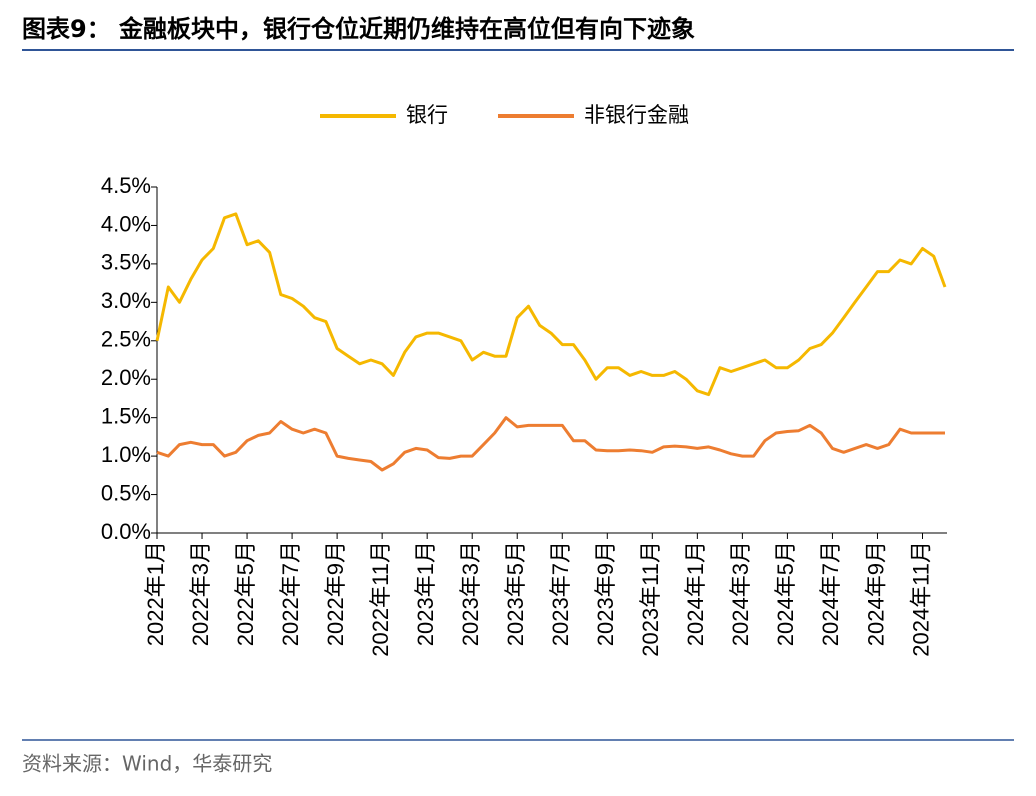 This screenshot has width=1036, height=796. I want to click on y-tick-label: 2.5%, so click(126, 339).